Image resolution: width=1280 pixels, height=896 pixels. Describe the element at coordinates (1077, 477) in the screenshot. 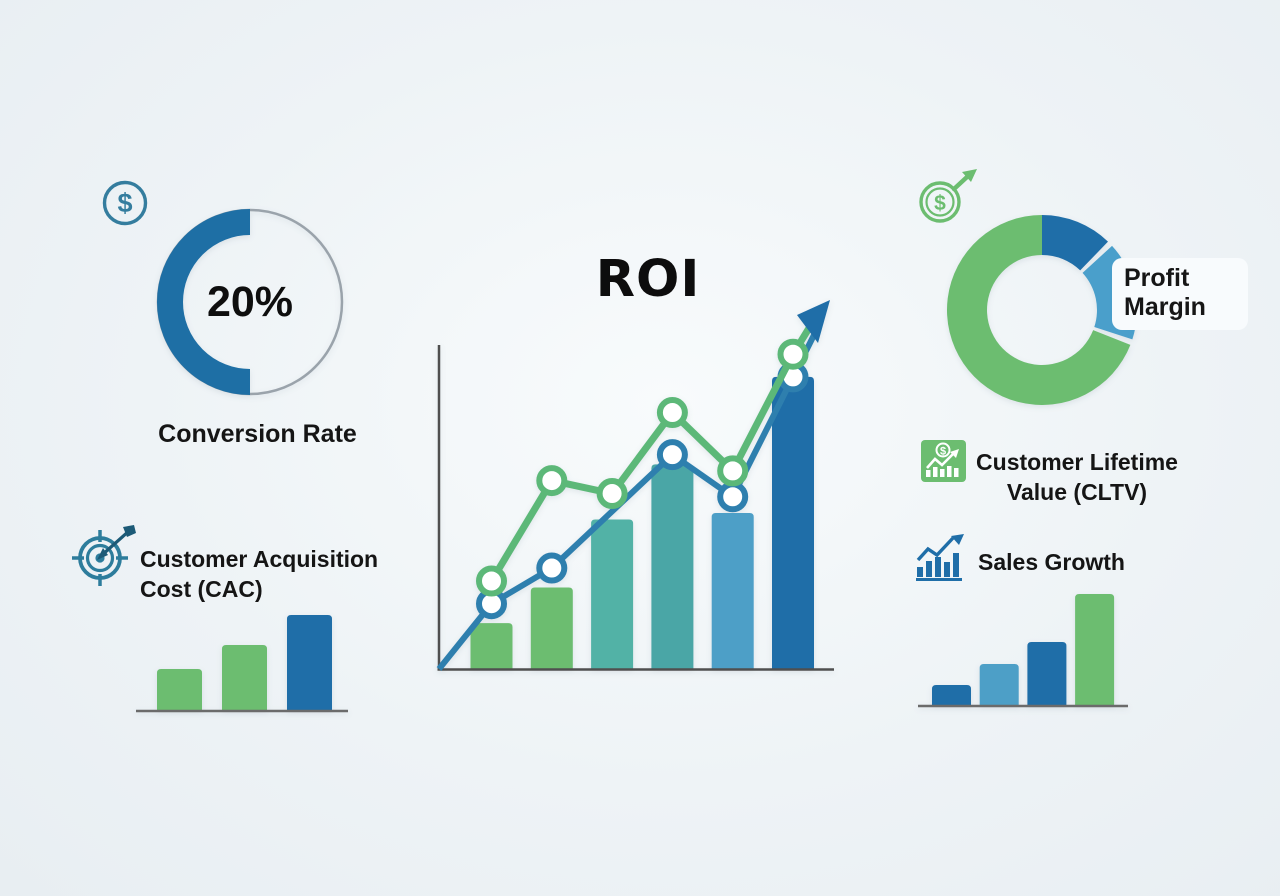

I see `cltv-label: Customer Lifetime Value (CLTV)` at that location.